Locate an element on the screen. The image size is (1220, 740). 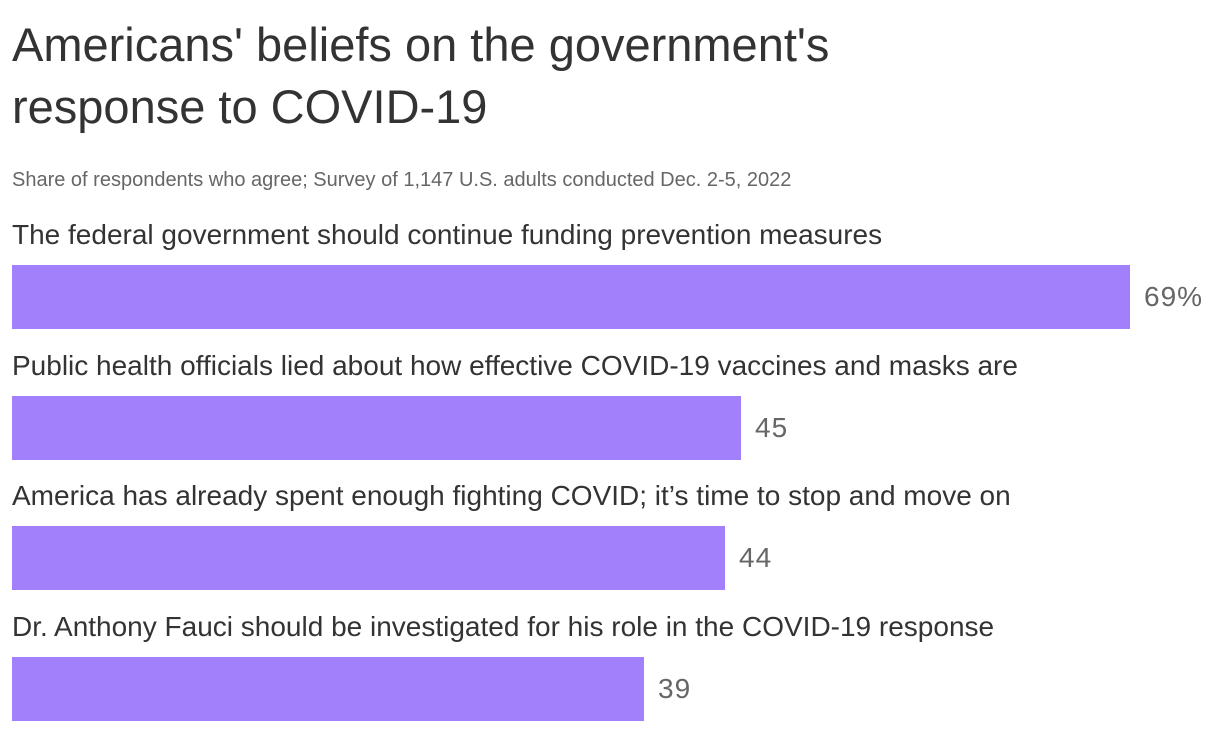
bar-value-label: 69% is located at coordinates (1174, 296).